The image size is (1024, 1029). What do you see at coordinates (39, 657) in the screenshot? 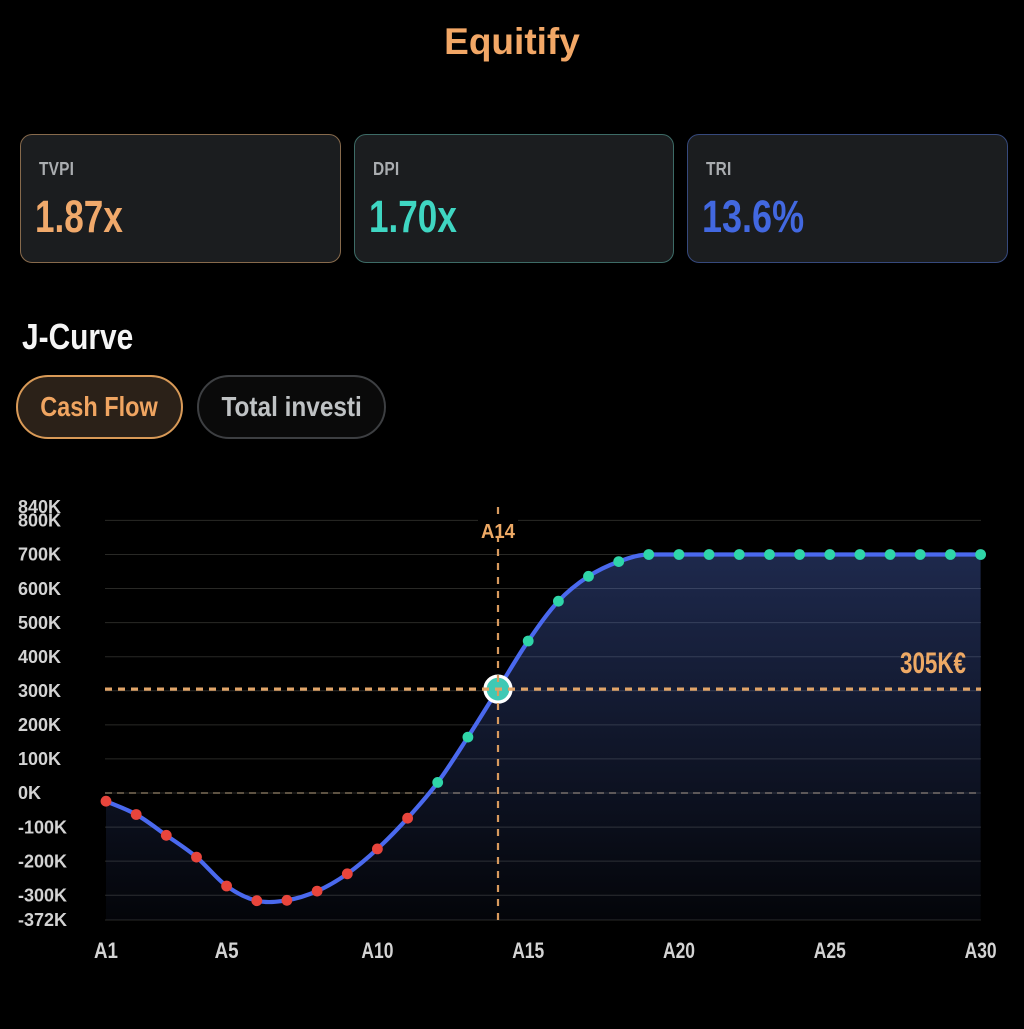
I see `svg-text: 400K` at bounding box center [39, 657].